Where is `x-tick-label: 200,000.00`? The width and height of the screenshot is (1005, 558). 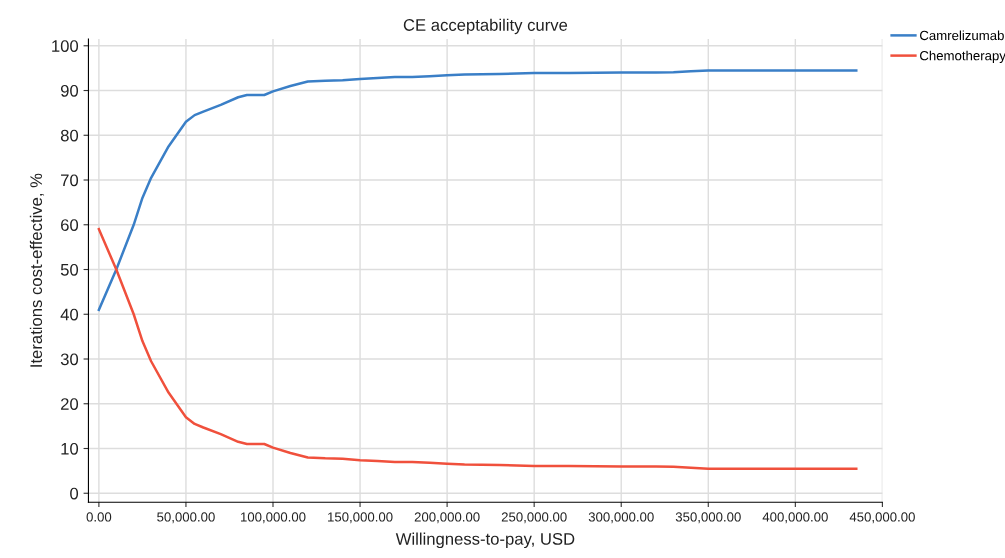 x-tick-label: 200,000.00 is located at coordinates (447, 518).